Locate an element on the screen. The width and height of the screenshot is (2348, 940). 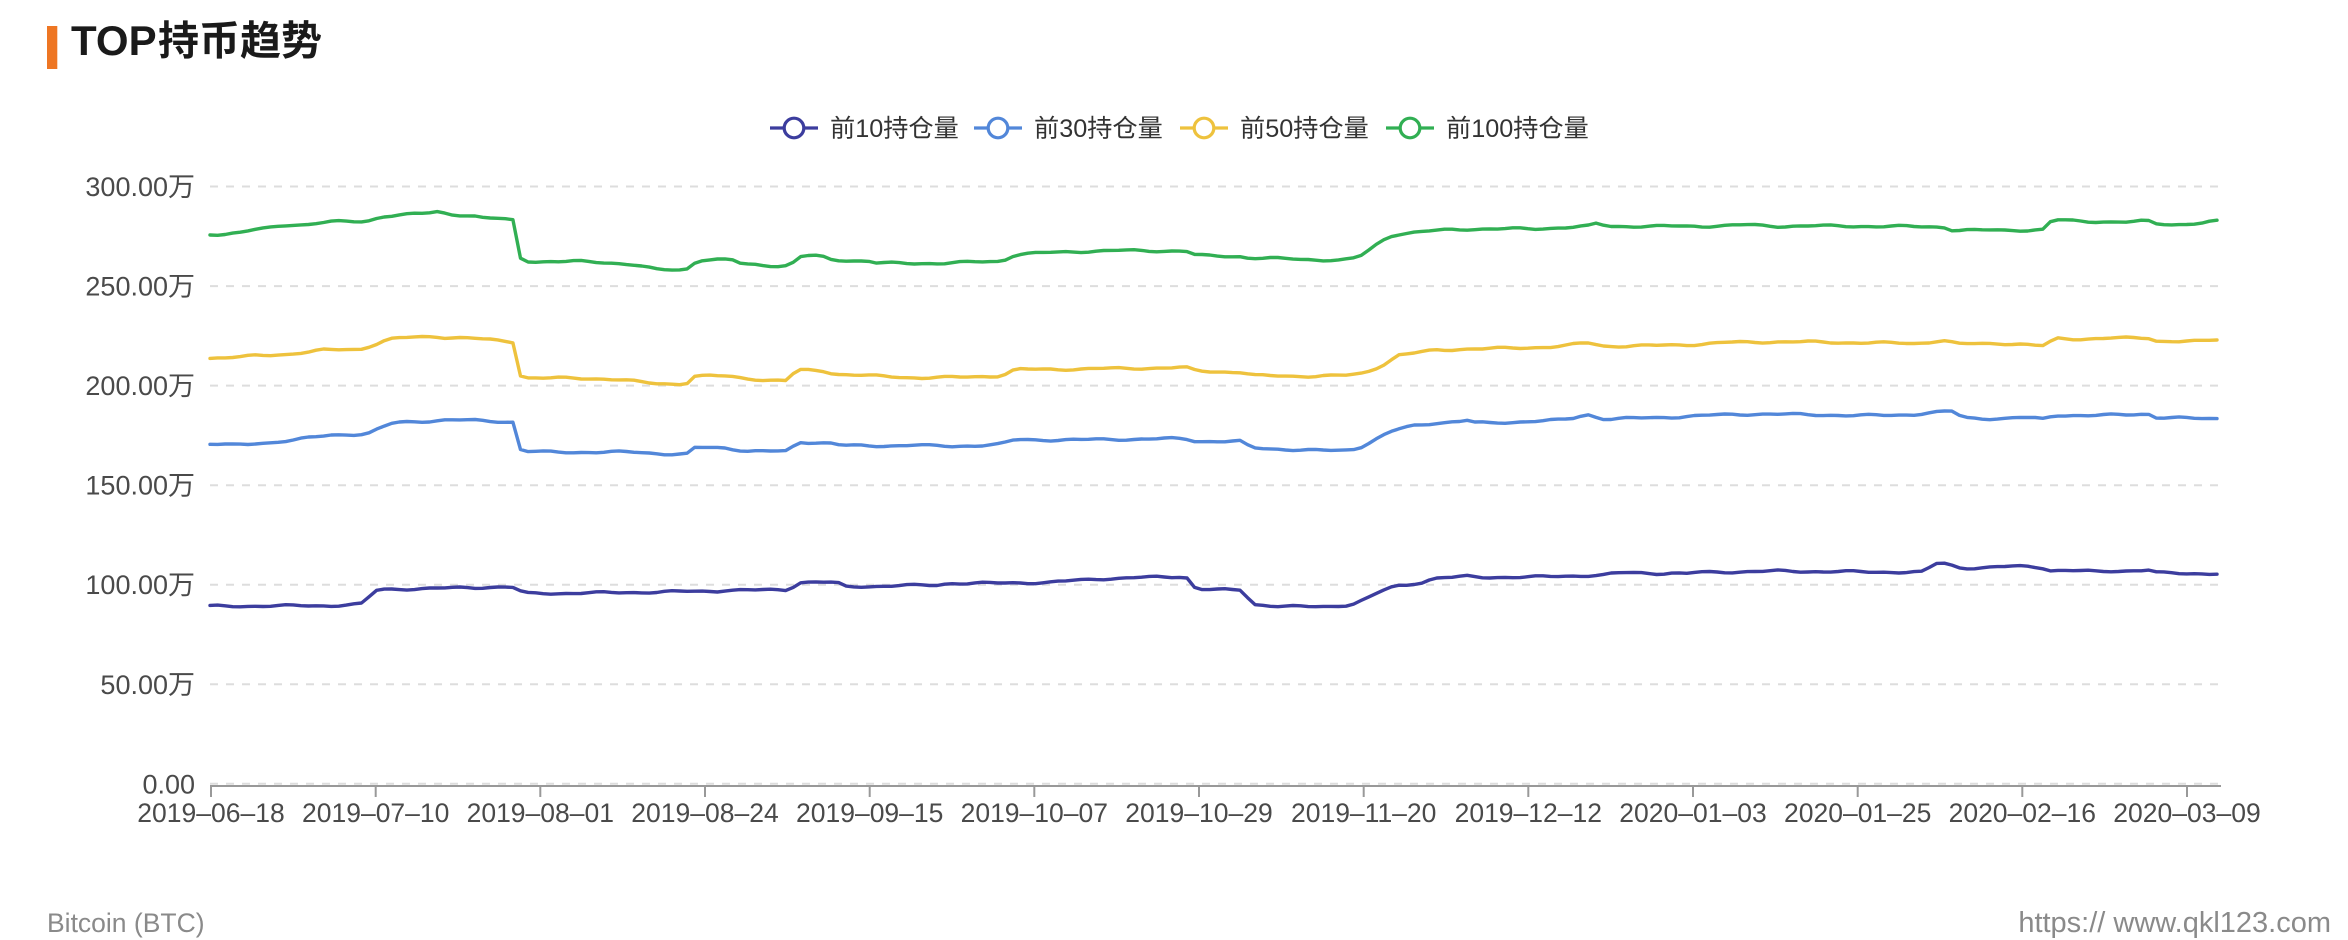
svg-text: TOP is located at coordinates (114, 40).